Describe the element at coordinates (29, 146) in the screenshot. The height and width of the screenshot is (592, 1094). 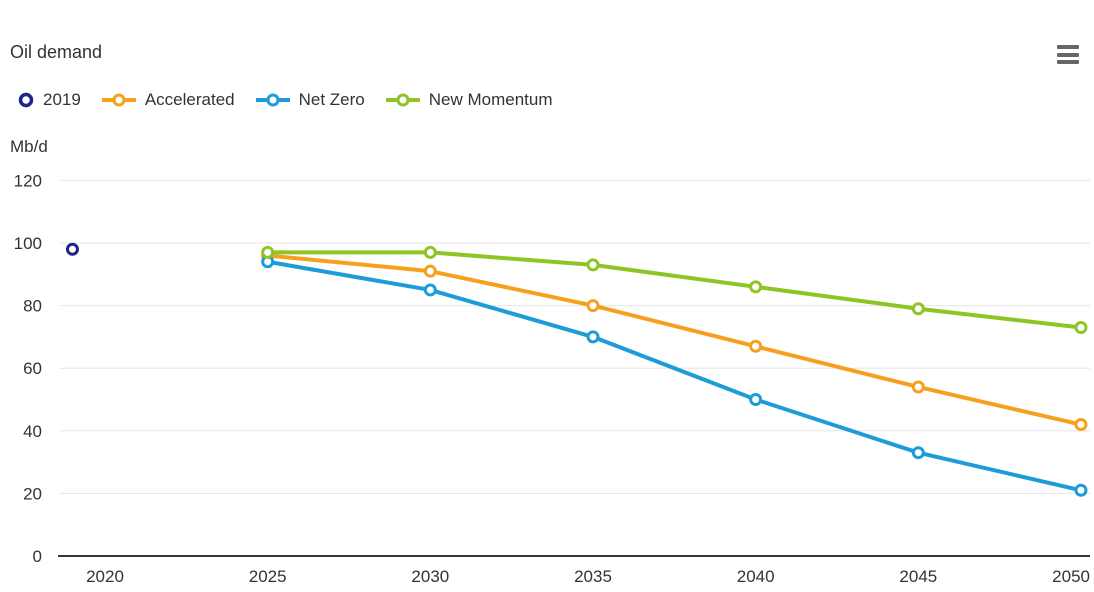
I see `y-axis-title: Mb/d` at that location.